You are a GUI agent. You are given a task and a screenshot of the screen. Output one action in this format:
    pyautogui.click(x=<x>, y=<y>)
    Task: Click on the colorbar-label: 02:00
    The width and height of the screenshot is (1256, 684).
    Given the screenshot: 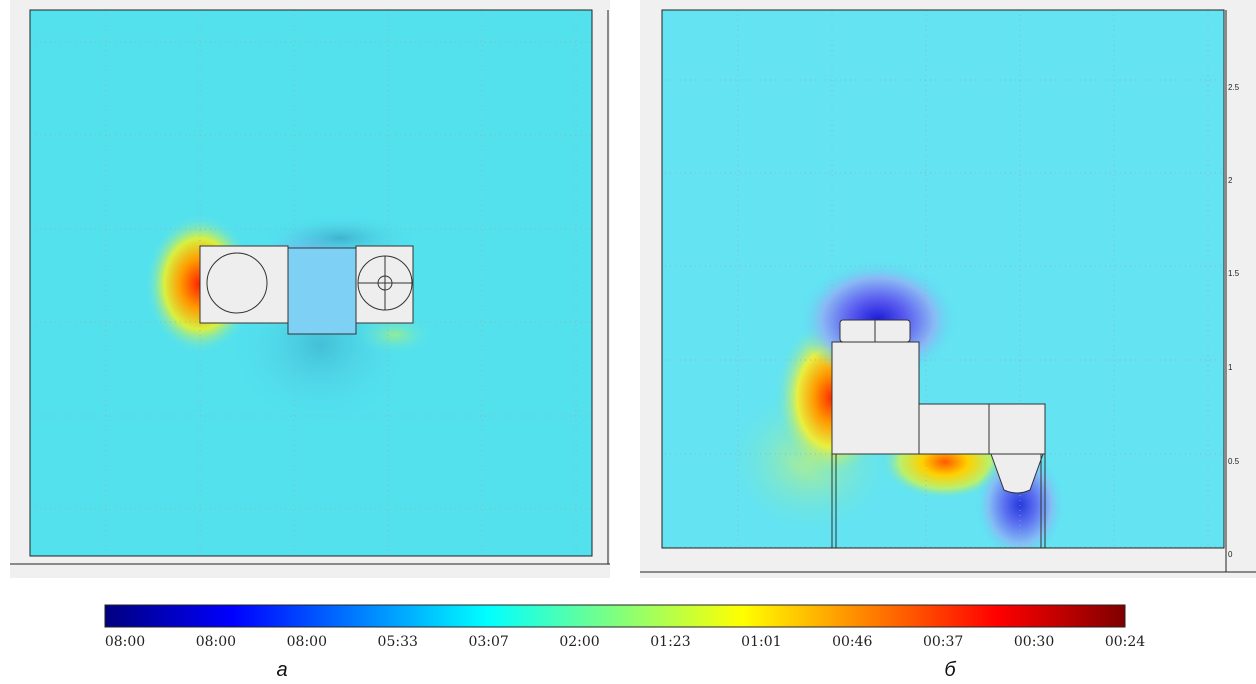 What is the action you would take?
    pyautogui.click(x=579, y=642)
    